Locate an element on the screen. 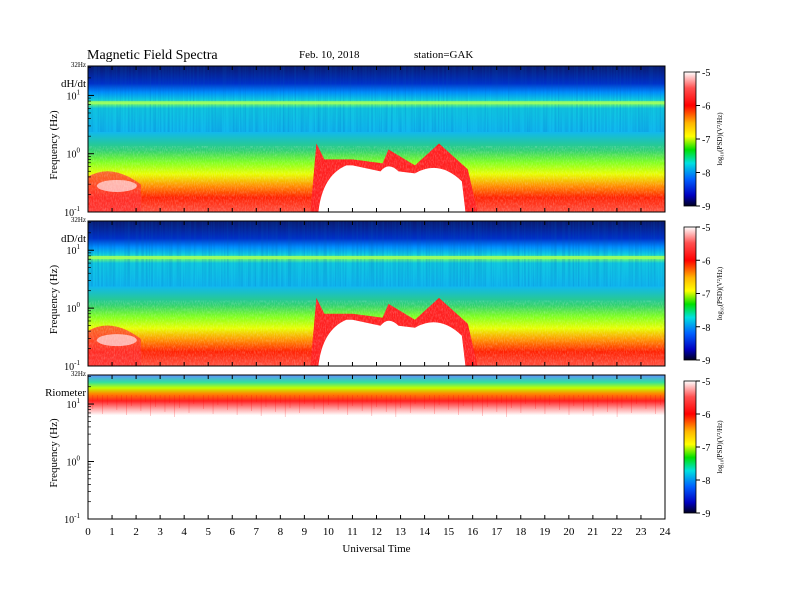 Image resolution: width=792 pixels, height=612 pixels. x-tick-label: 8 is located at coordinates (281, 532).